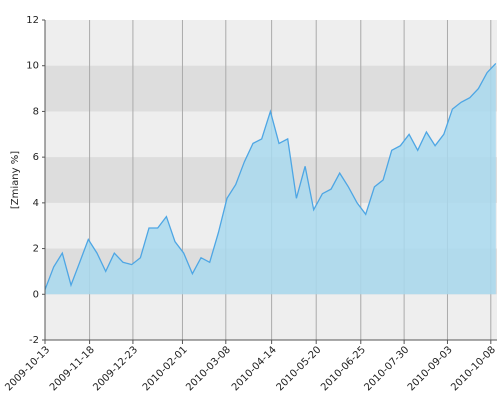  Describe the element at coordinates (386, 368) in the screenshot. I see `x-tick-label: 2010-07-30` at that location.